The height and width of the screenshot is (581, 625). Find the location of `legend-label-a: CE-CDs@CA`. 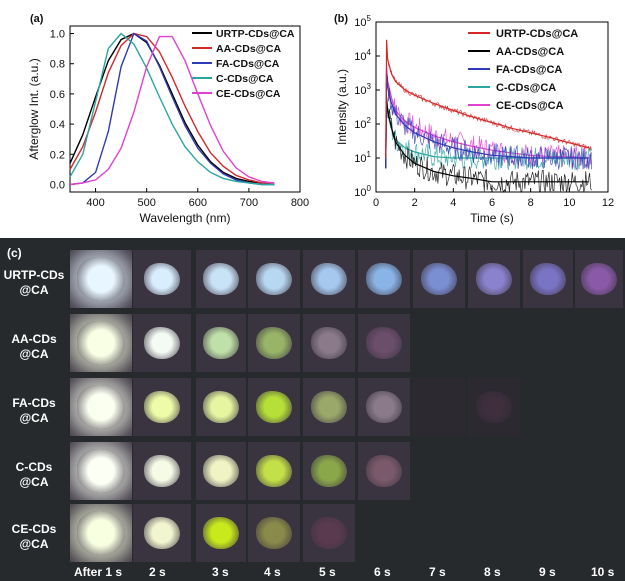

legend-label-a: CE-CDs@CA is located at coordinates (248, 94).